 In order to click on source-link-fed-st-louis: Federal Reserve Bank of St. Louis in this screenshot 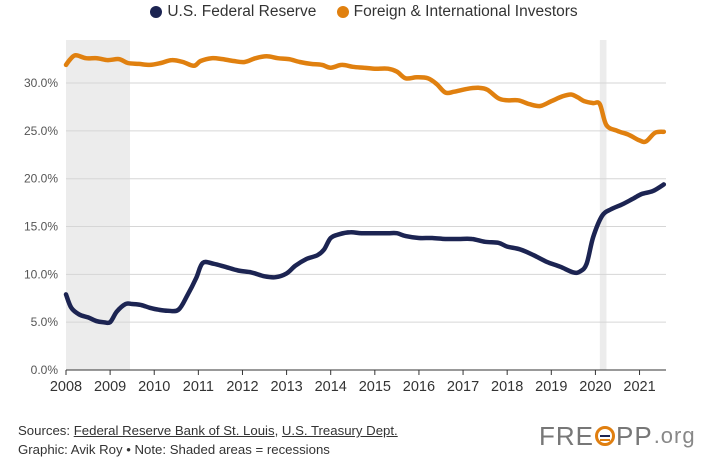, I will do `click(174, 430)`.